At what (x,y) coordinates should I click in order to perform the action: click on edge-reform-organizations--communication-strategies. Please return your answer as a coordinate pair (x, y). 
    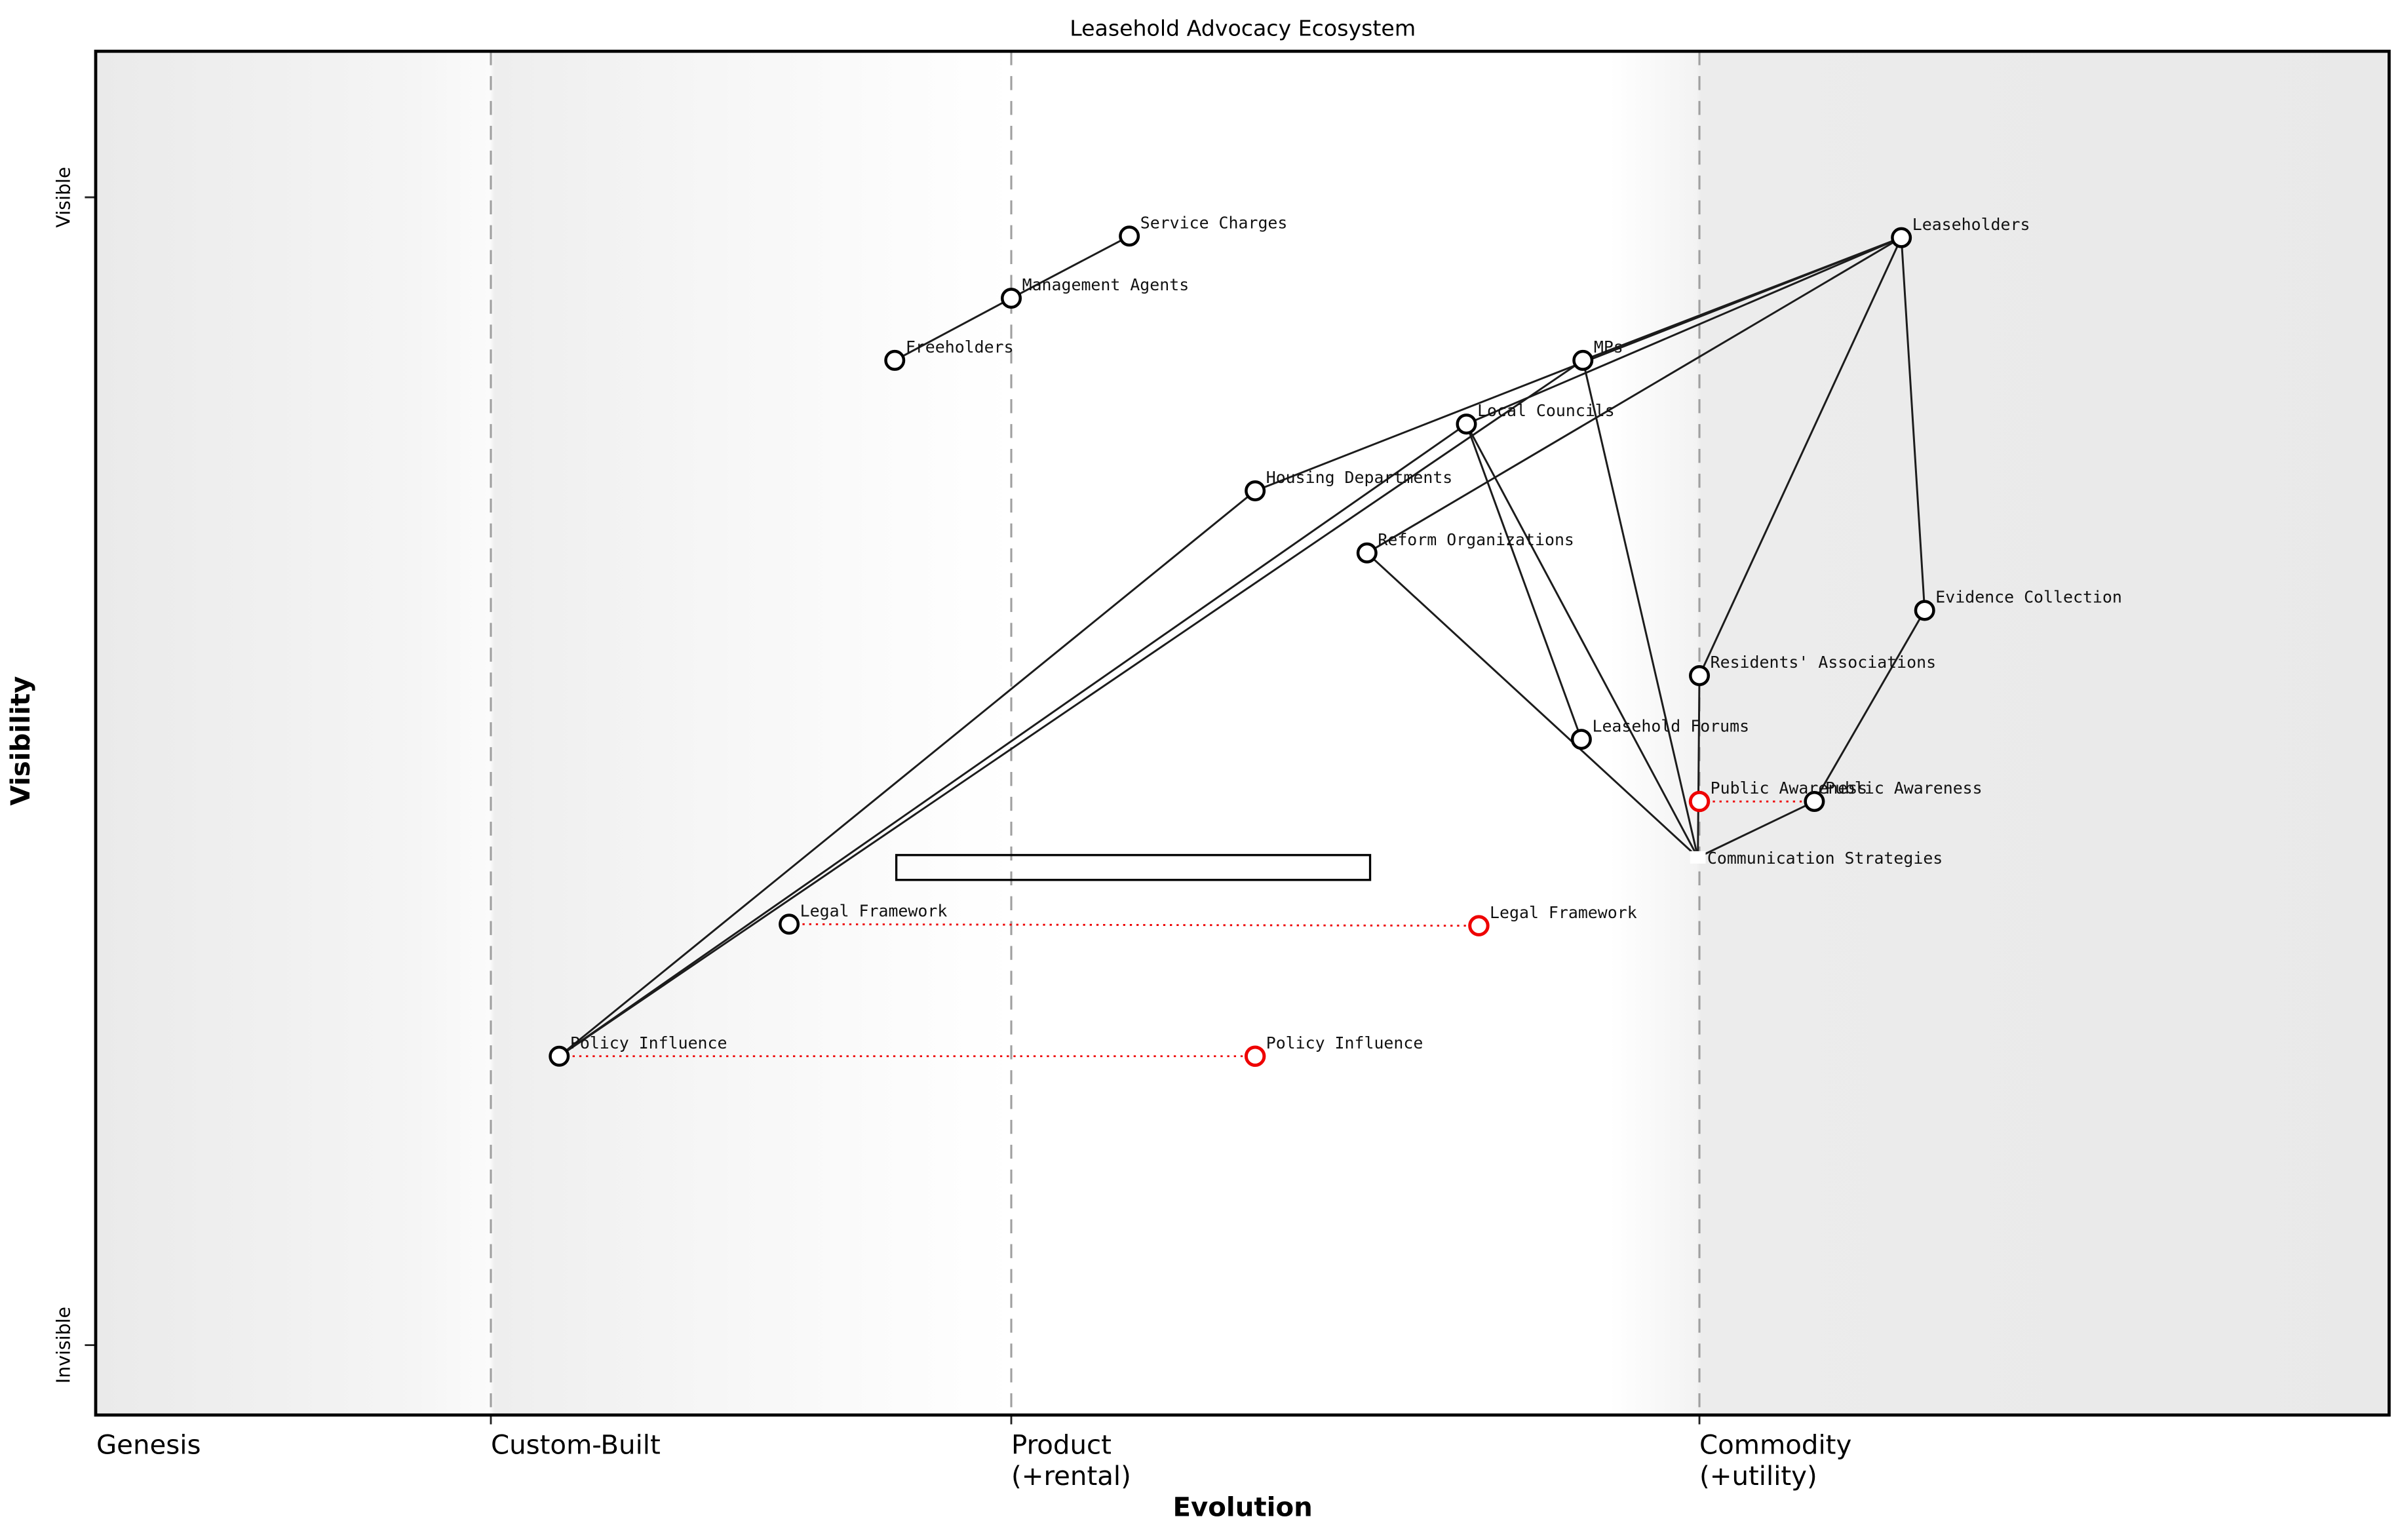
    Looking at the image, I should click on (1532, 705).